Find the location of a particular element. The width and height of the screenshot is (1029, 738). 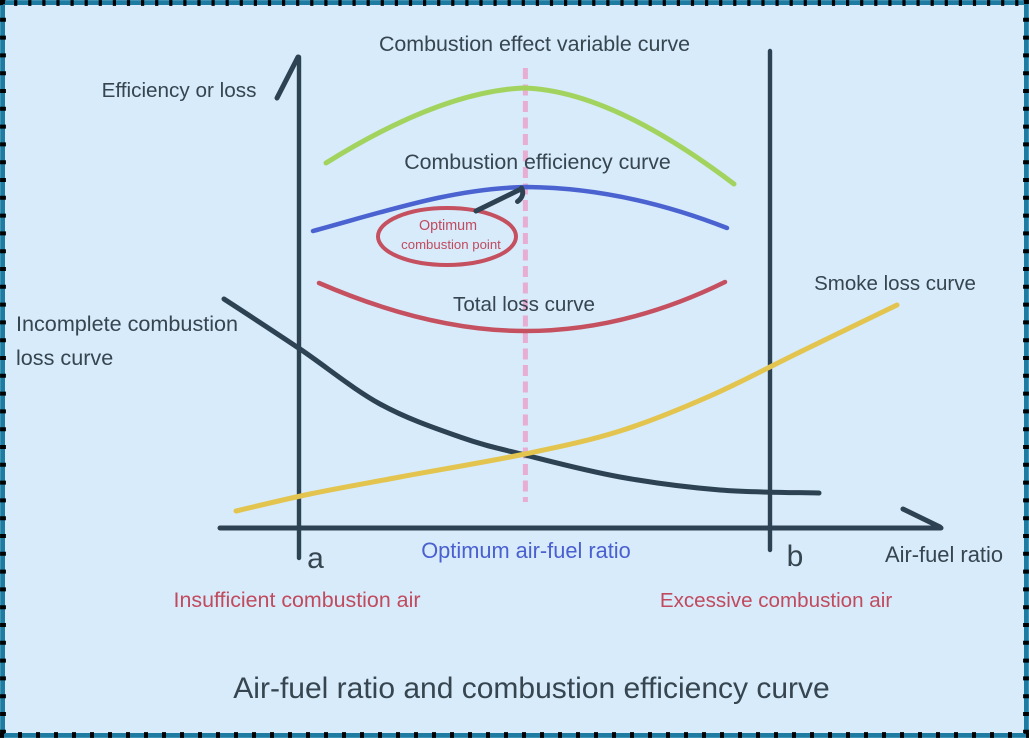

svg-text: Excessive combustion air is located at coordinates (776, 600).